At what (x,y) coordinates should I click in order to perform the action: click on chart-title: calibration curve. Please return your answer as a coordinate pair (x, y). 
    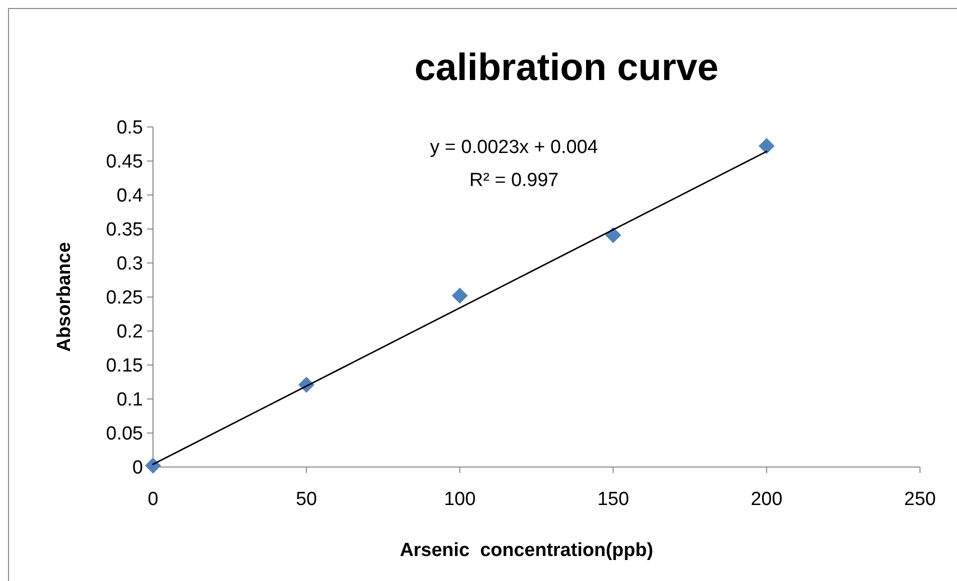
    Looking at the image, I should click on (566, 68).